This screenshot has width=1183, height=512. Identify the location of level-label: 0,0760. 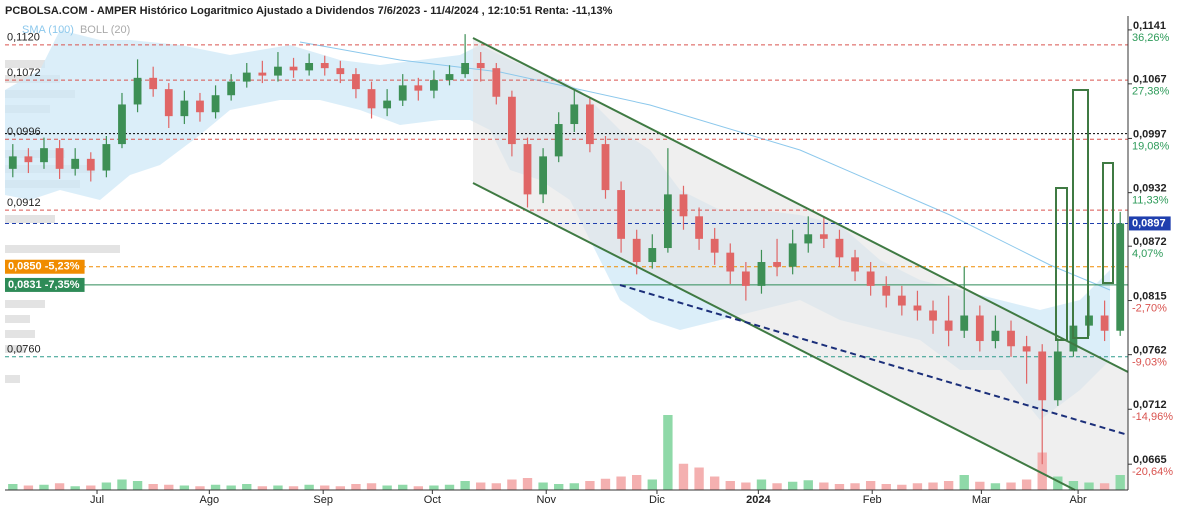
(24, 350).